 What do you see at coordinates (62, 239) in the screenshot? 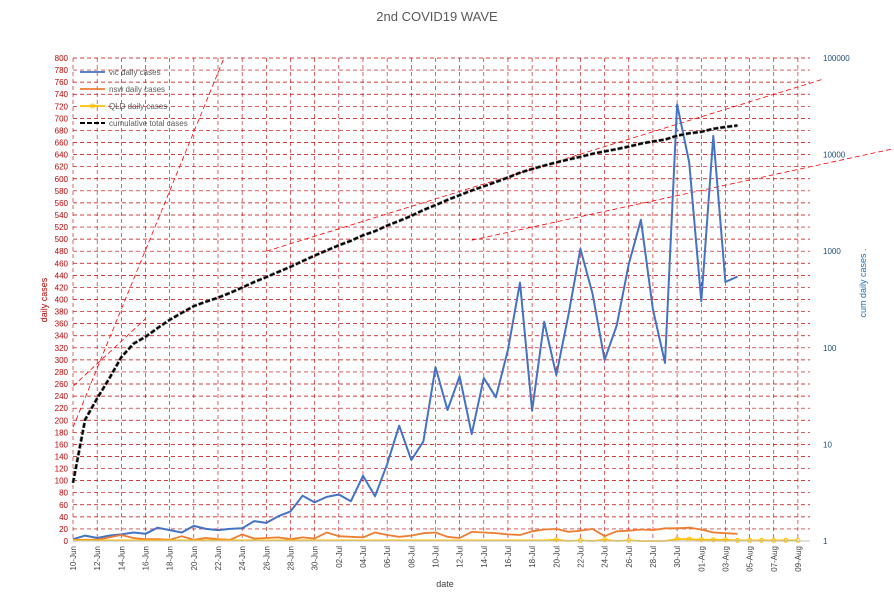
I see `y-left-tick-label: 500` at bounding box center [62, 239].